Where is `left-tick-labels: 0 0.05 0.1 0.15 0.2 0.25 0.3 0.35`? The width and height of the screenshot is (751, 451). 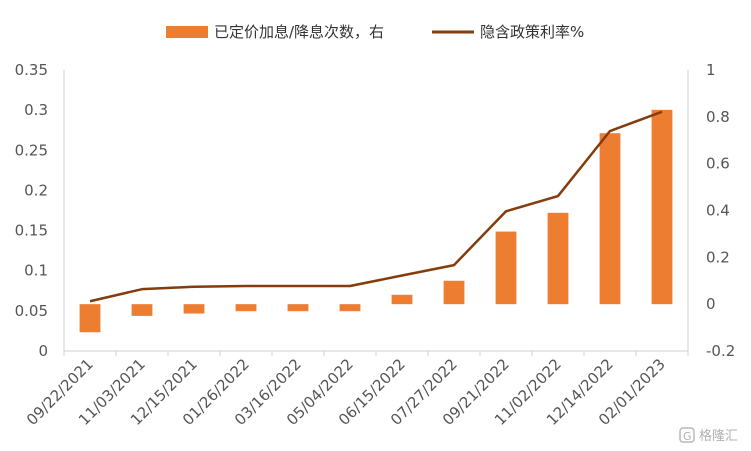
left-tick-labels: 0 0.05 0.1 0.15 0.2 0.25 0.3 0.35 is located at coordinates (31, 210).